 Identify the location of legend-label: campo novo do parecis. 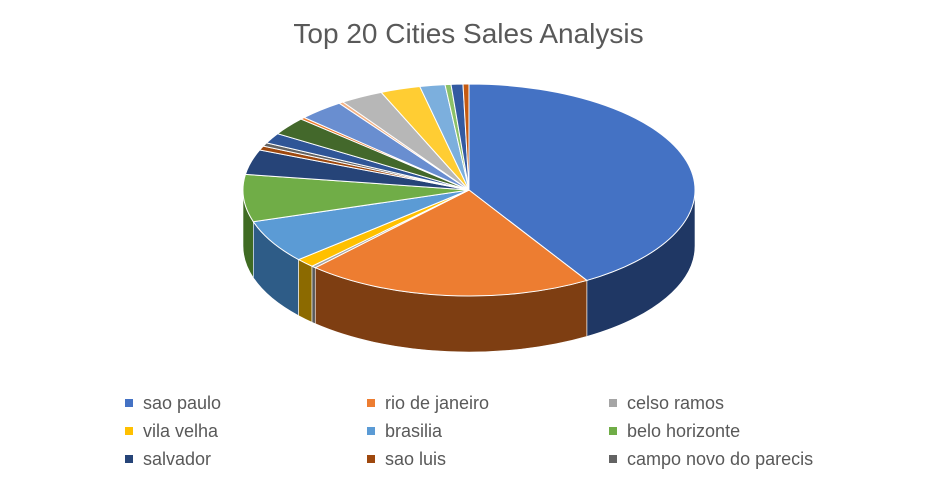
(720, 458).